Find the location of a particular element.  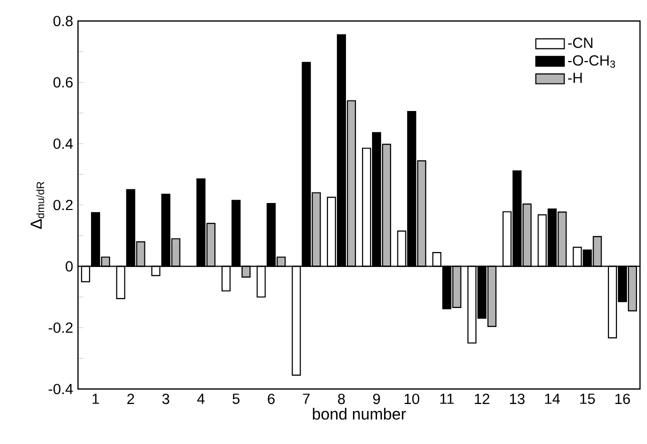

y-tick-label: -0.4 is located at coordinates (60, 389).